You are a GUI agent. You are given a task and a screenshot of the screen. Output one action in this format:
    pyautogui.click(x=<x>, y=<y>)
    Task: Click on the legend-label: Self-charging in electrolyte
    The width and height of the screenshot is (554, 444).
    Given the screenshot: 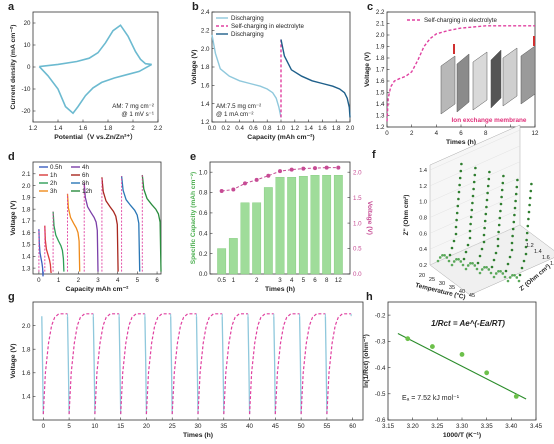 What is the action you would take?
    pyautogui.click(x=267, y=26)
    